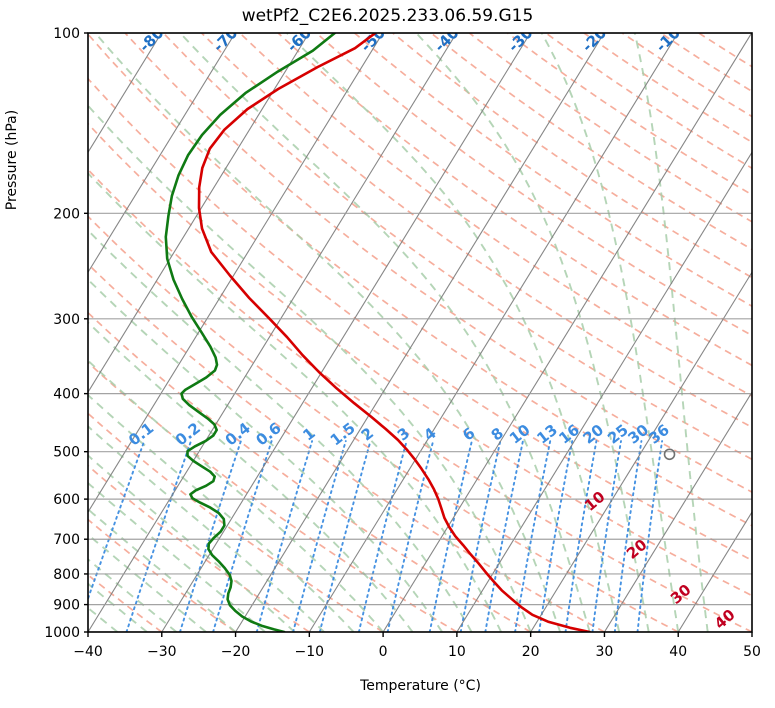 This screenshot has height=708, width=775. What do you see at coordinates (66, 395) in the screenshot?
I see `y-tick-label: 400` at bounding box center [66, 395].